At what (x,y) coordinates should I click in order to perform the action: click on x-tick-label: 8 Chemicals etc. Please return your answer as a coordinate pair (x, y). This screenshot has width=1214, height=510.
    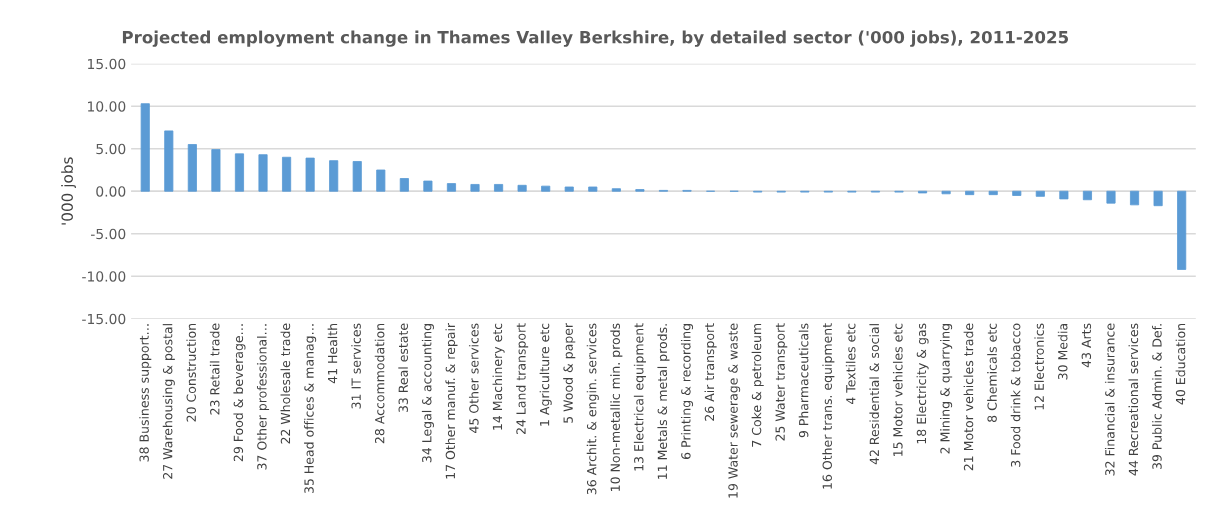
    Looking at the image, I should click on (992, 372).